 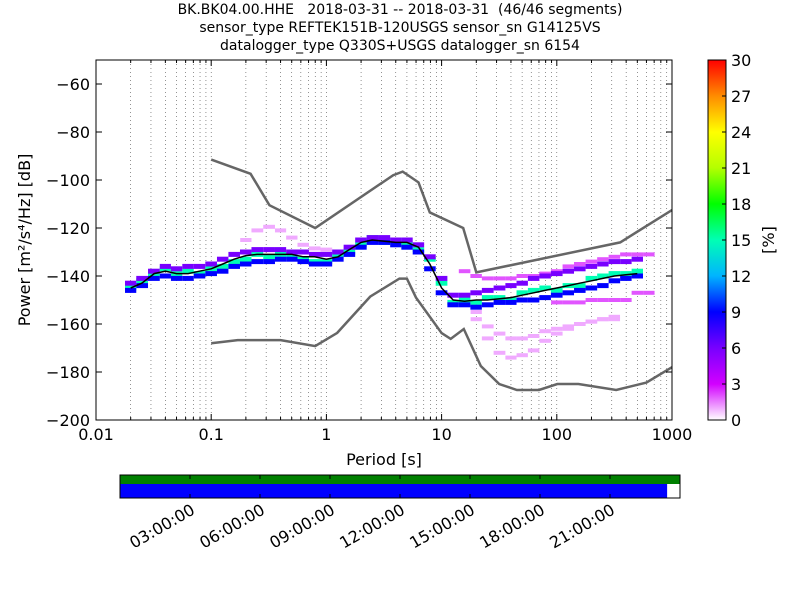 I want to click on y-tick-label: −140, so click(x=68, y=276).